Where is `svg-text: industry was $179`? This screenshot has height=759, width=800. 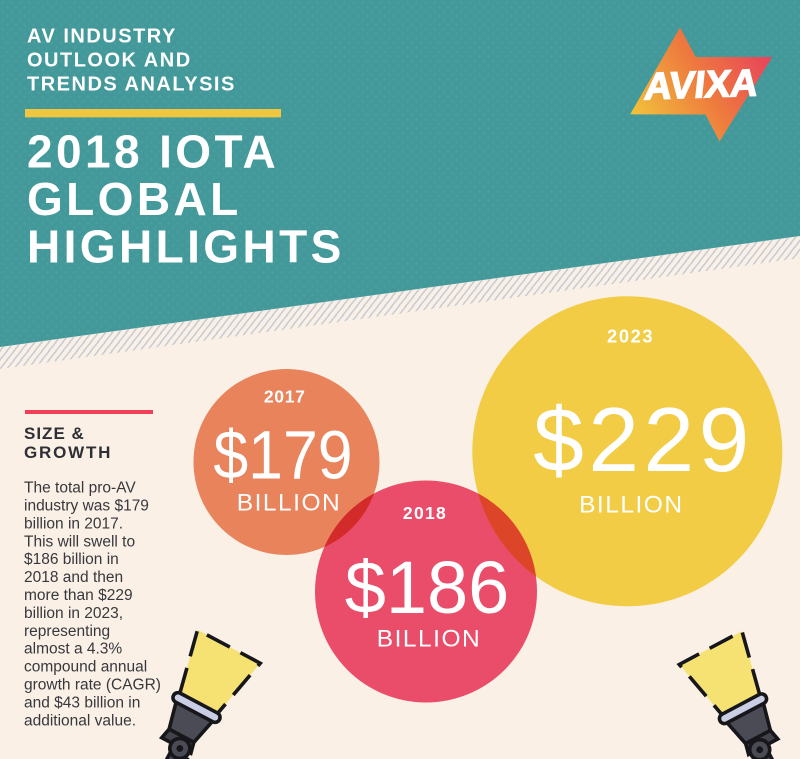 svg-text: industry was $179 is located at coordinates (86, 506).